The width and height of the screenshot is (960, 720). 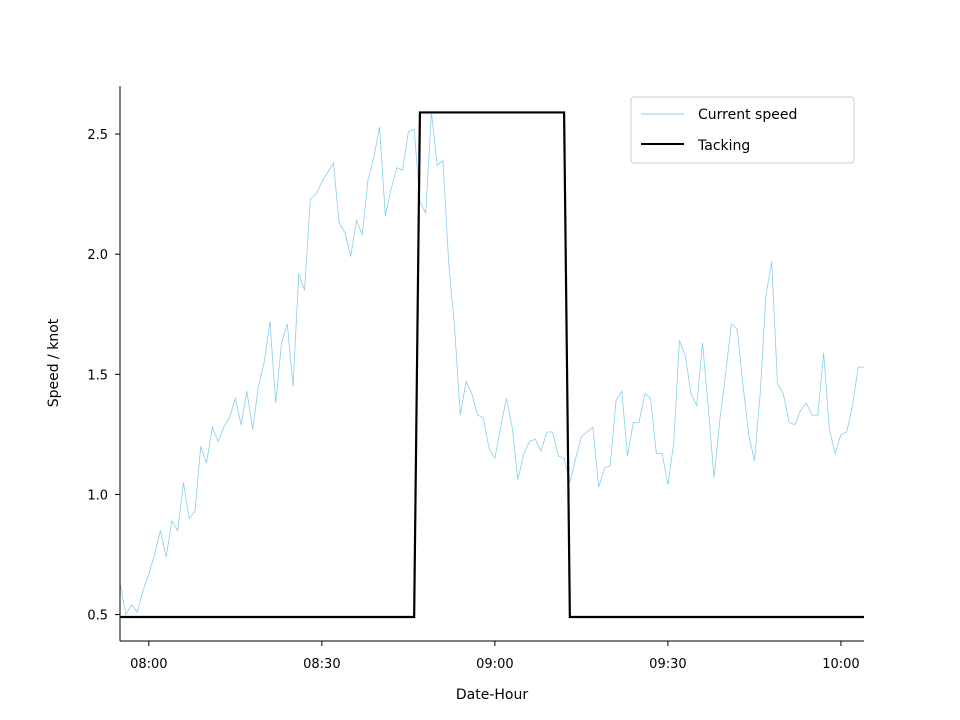 I want to click on y-ticks: 0.5 1.0 1.5 2.0 2.5, so click(x=103, y=376).